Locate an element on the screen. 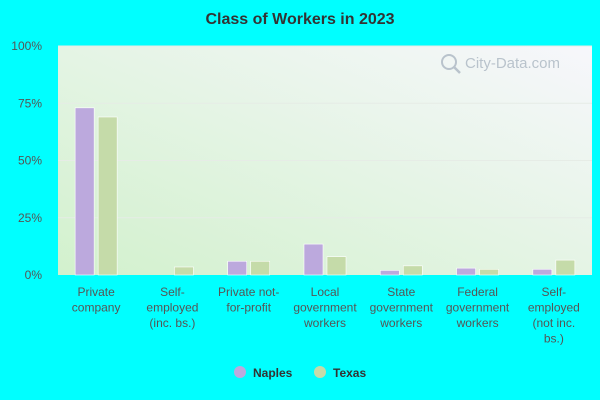  x-category-label: for-profit is located at coordinates (248, 308).